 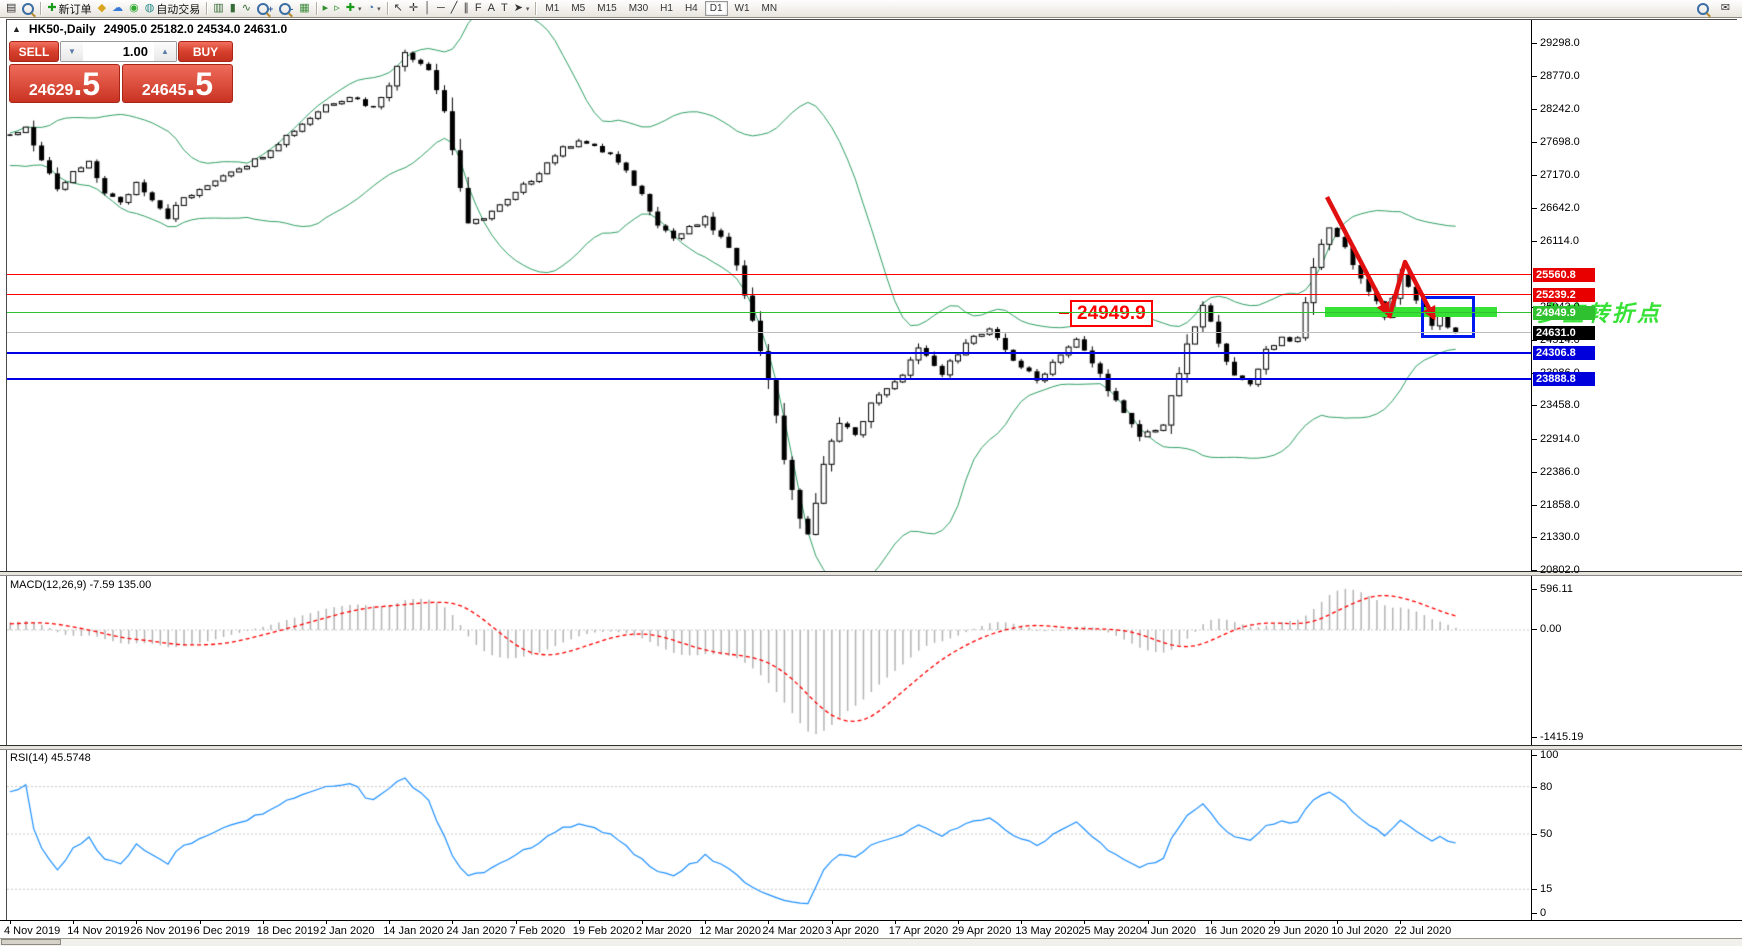 I want to click on dropdown-arrow-icon: ▾, so click(x=359, y=9).